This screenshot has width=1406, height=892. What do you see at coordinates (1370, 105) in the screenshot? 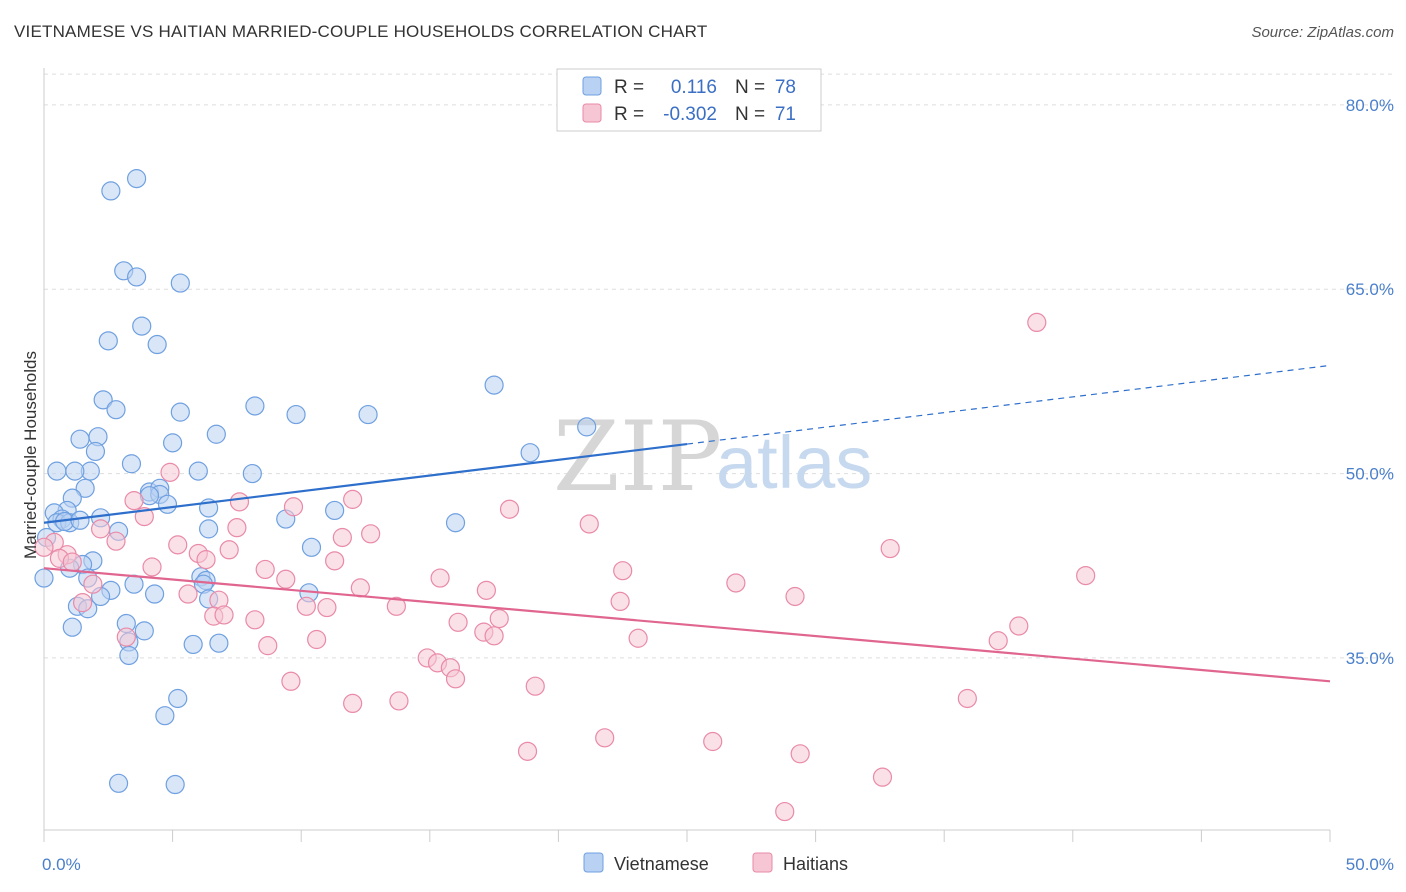
I see `y-tick-label-3: 80.0%` at bounding box center [1370, 105].